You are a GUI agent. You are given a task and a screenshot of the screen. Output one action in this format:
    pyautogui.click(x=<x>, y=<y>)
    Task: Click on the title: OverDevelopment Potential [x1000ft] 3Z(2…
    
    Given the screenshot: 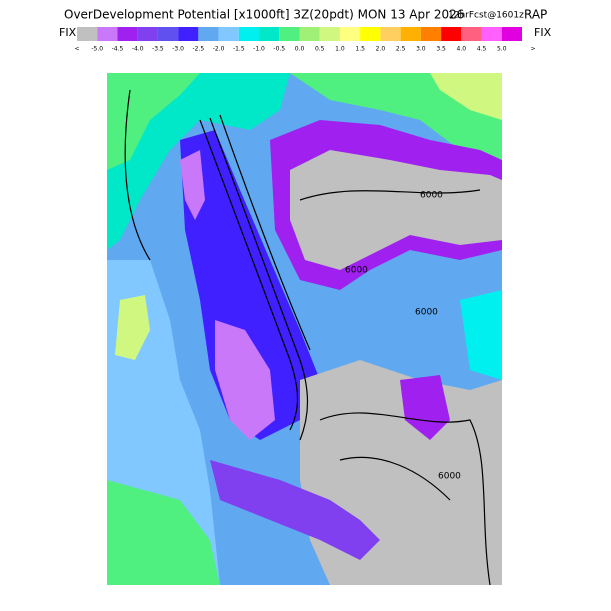 What is the action you would take?
    pyautogui.click(x=264, y=15)
    